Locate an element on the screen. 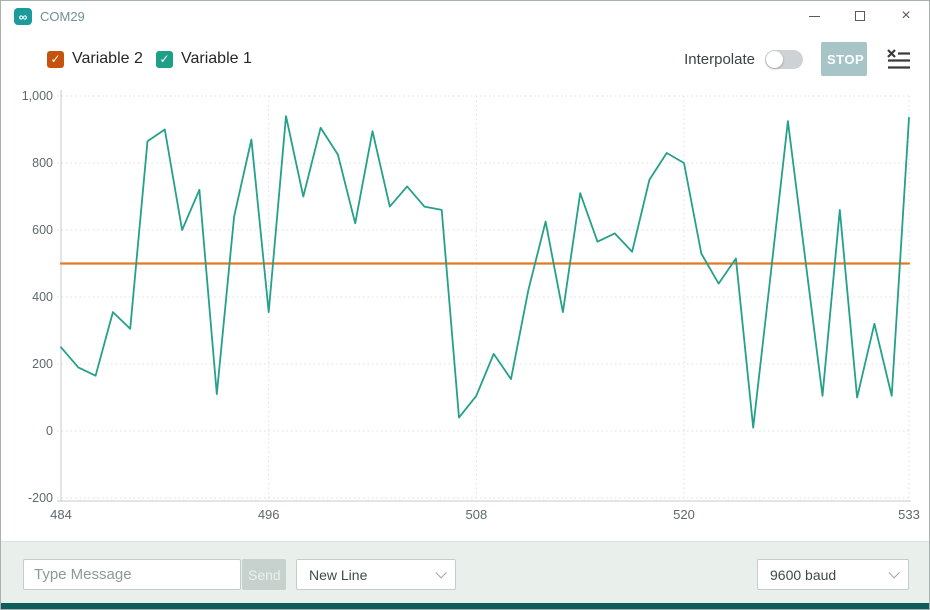  y-tick-label: -200 is located at coordinates (40, 498).